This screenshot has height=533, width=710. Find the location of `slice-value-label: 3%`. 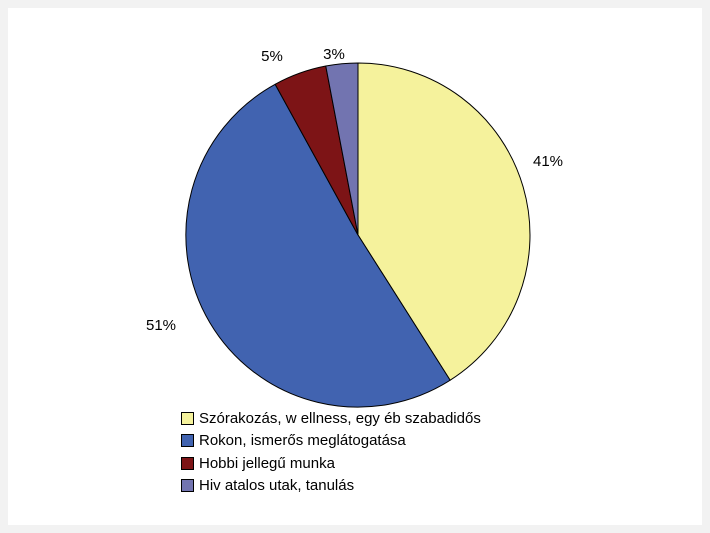

slice-value-label: 3% is located at coordinates (334, 54).